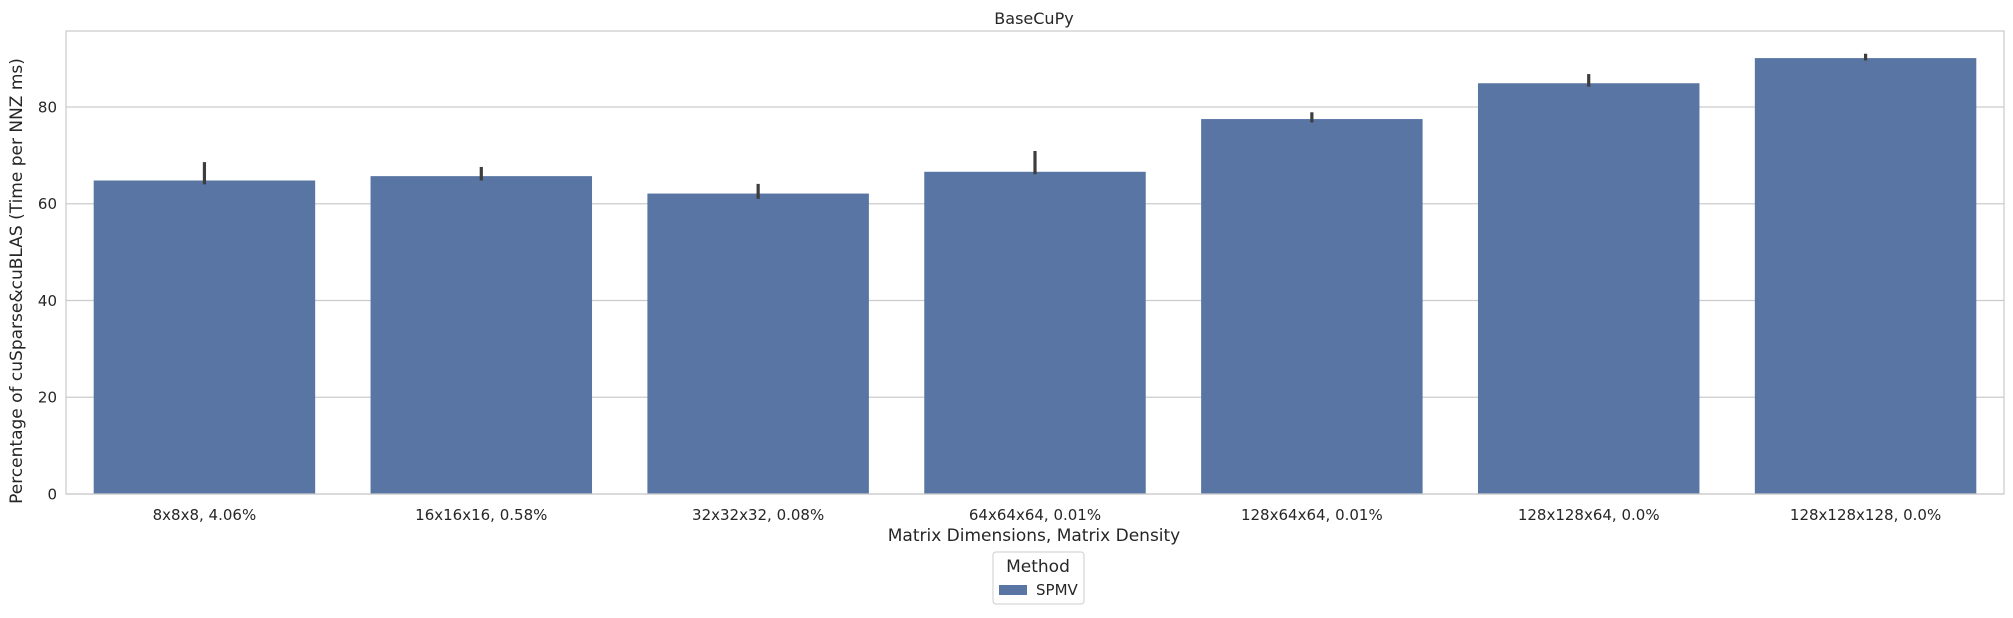 The image size is (2013, 618). I want to click on x-axis-label: Matrix Dimensions, Matrix Density, so click(1034, 536).